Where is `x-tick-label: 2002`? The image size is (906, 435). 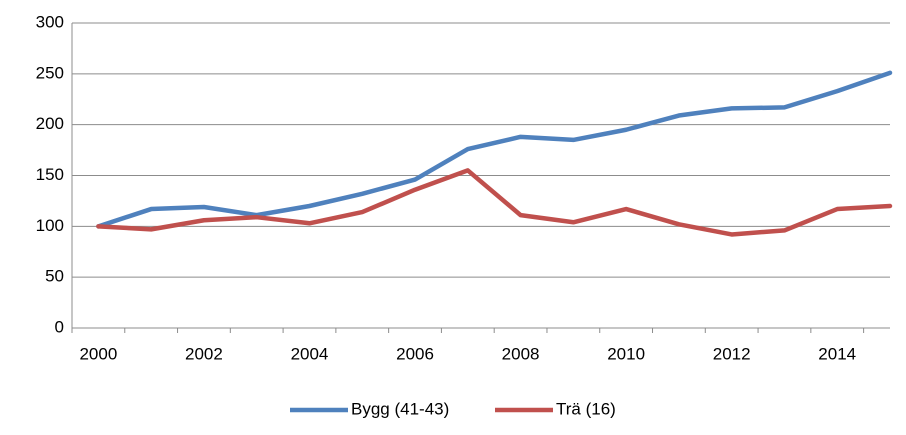
x-tick-label: 2002 is located at coordinates (204, 353).